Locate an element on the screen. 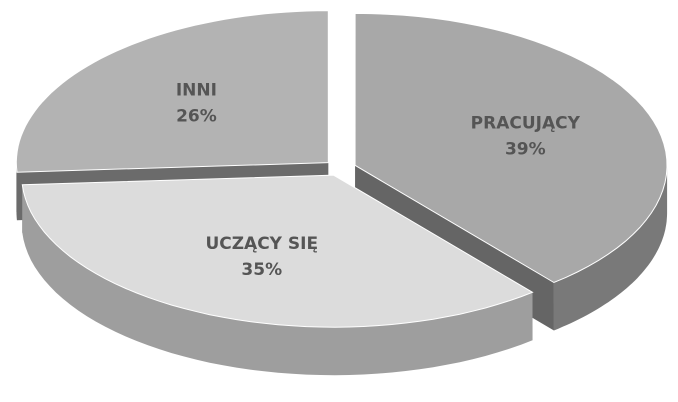 The height and width of the screenshot is (402, 678). slice-label: UCZĄCY SIĘ is located at coordinates (261, 244).